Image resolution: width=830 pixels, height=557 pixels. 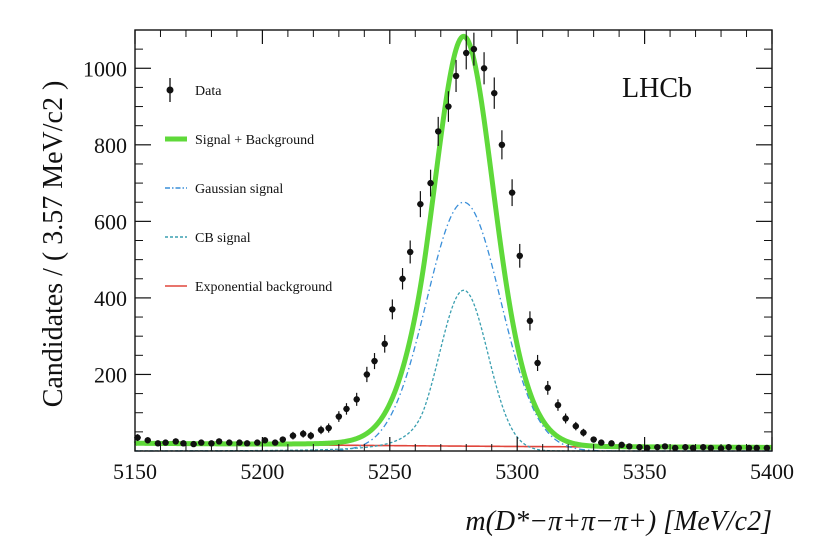 What do you see at coordinates (110, 221) in the screenshot?
I see `y-tick-label: 600` at bounding box center [110, 221].